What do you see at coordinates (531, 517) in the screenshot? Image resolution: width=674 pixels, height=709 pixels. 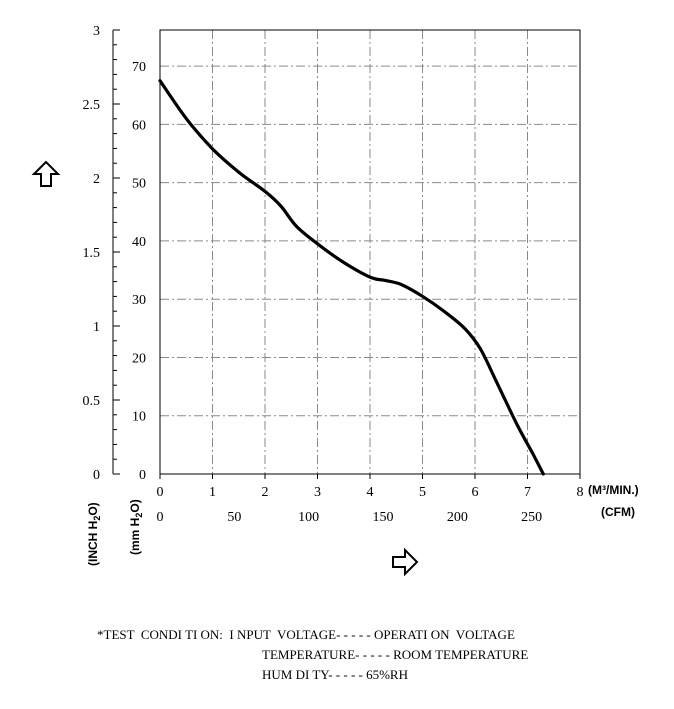 I see `x-tick-label-cfm: 250` at bounding box center [531, 517].